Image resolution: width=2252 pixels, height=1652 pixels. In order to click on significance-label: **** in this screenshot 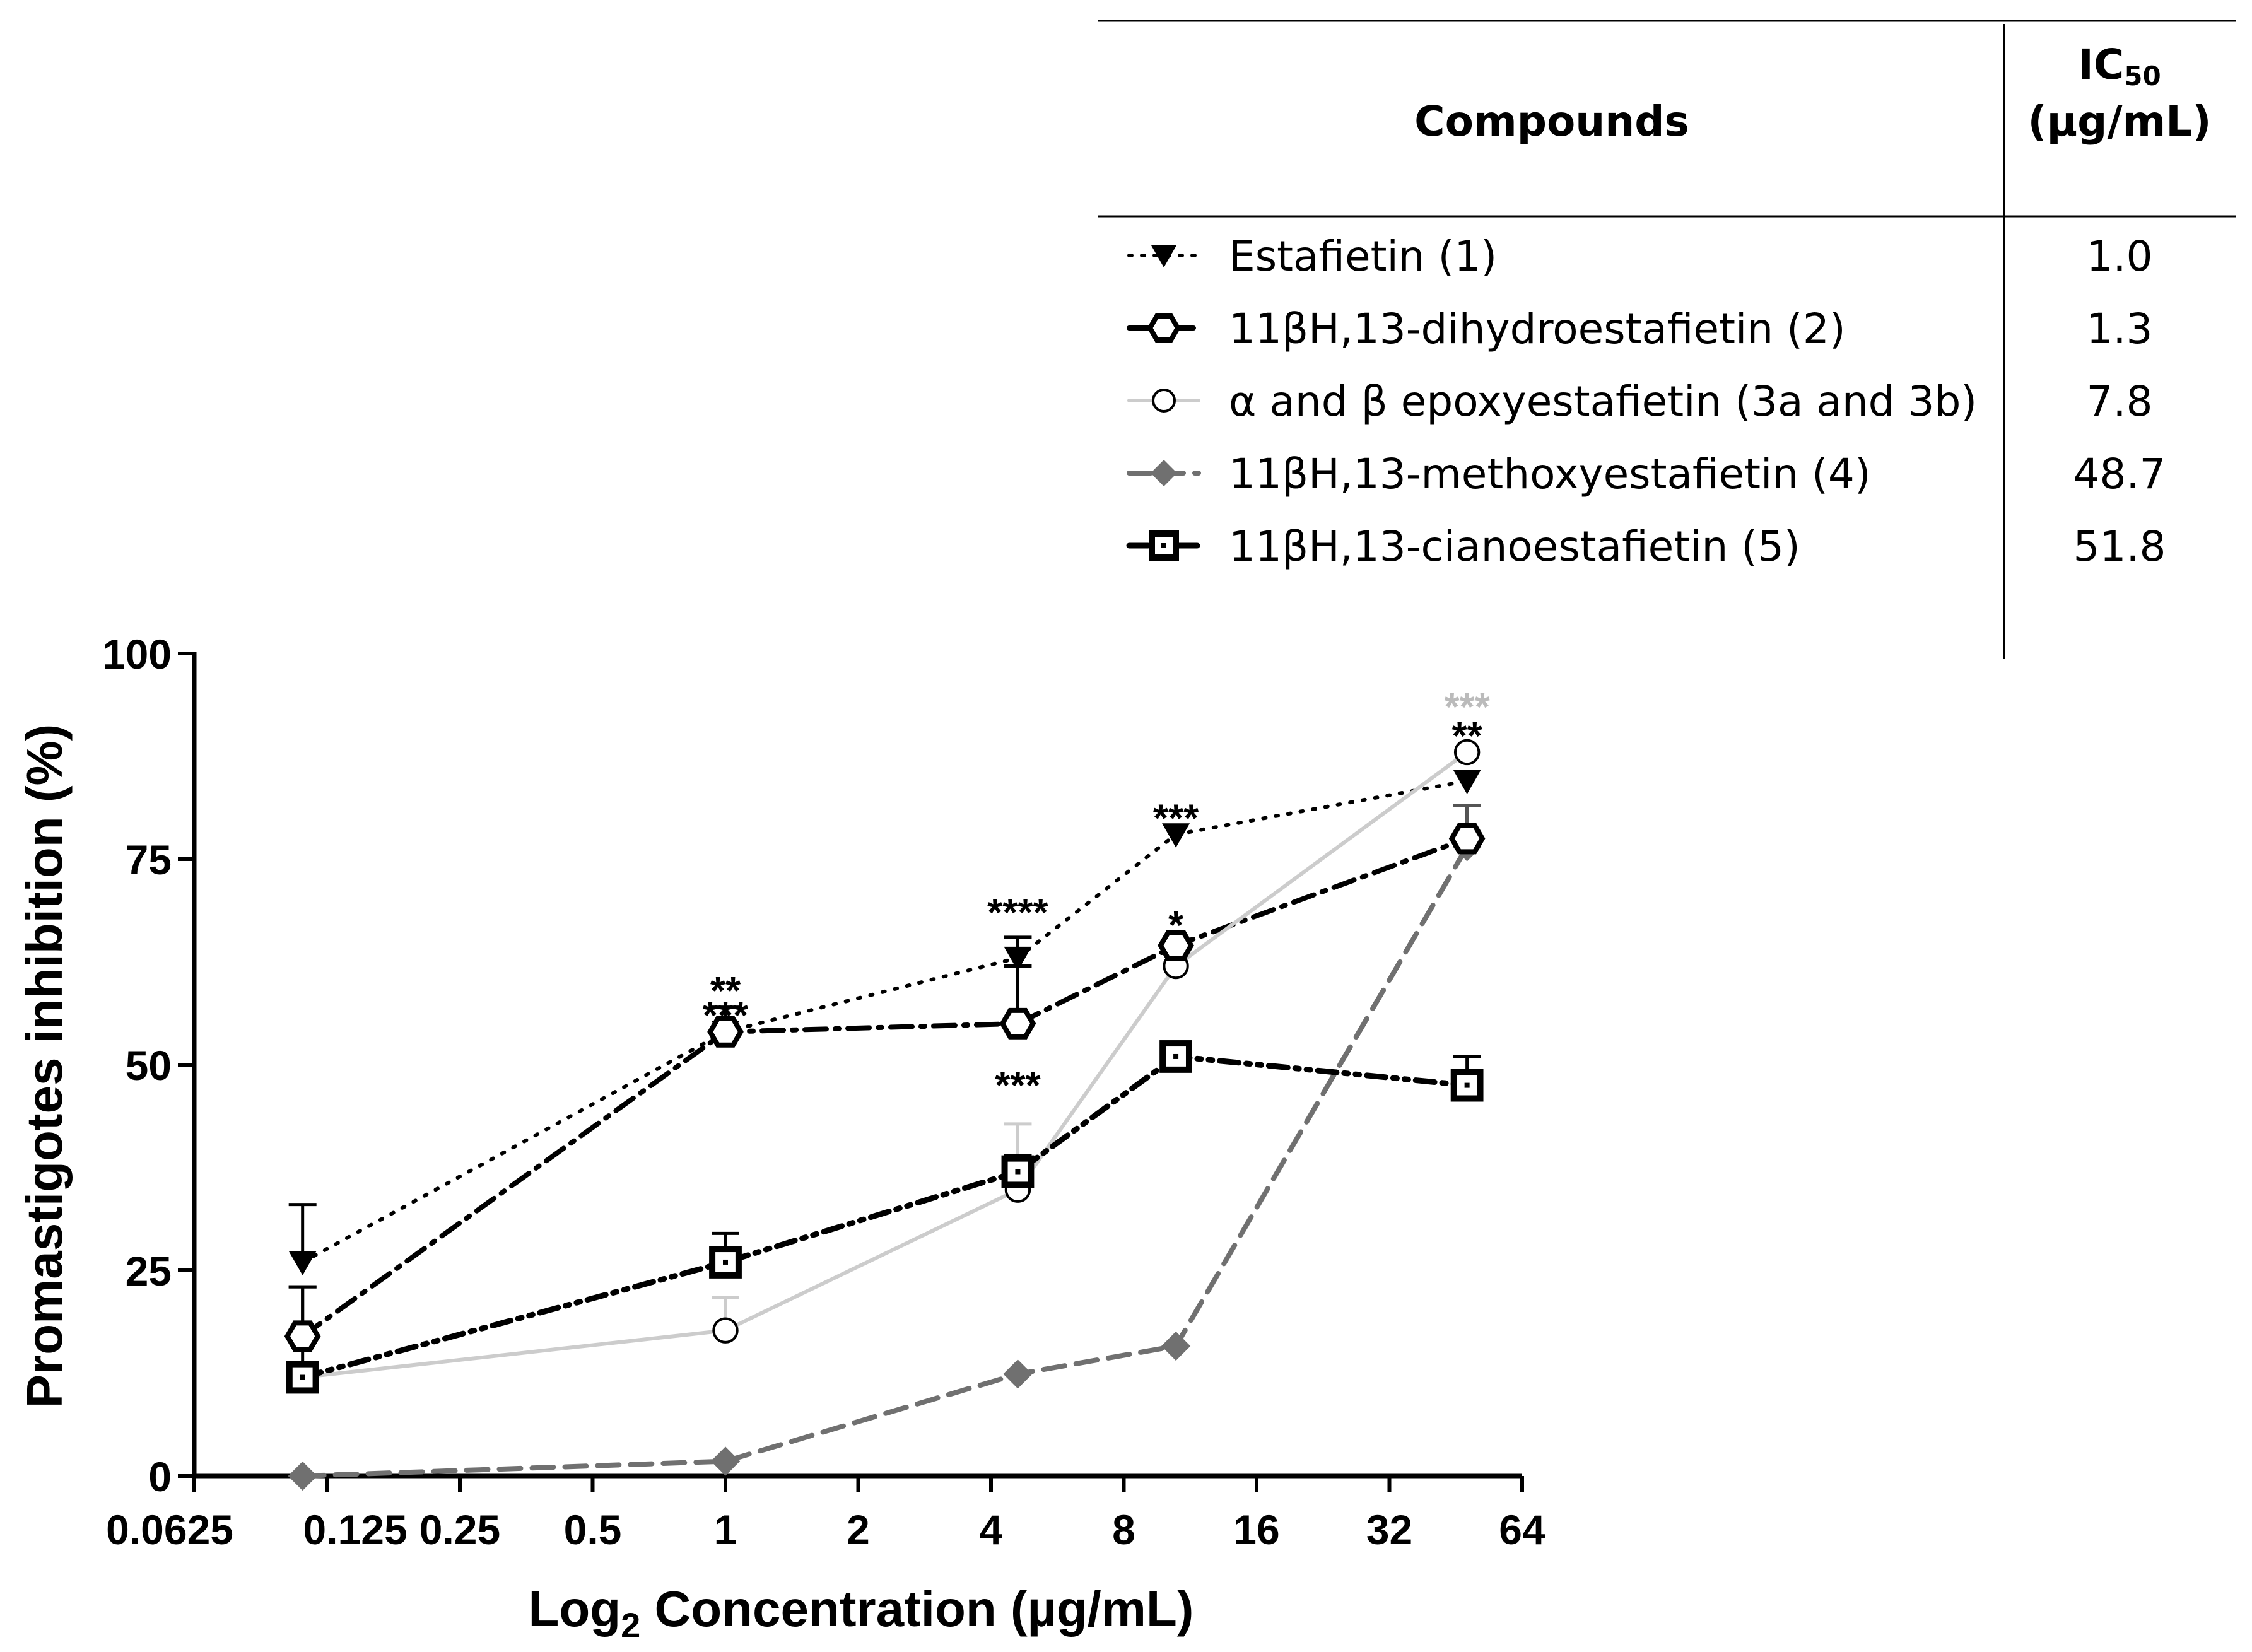, I will do `click(1017, 913)`.